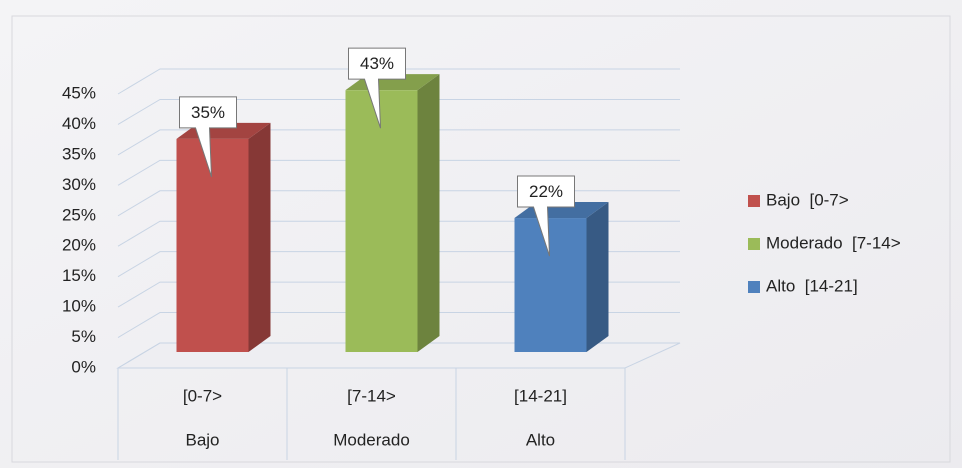  What do you see at coordinates (79, 153) in the screenshot?
I see `y-tick-label: 35%` at bounding box center [79, 153].